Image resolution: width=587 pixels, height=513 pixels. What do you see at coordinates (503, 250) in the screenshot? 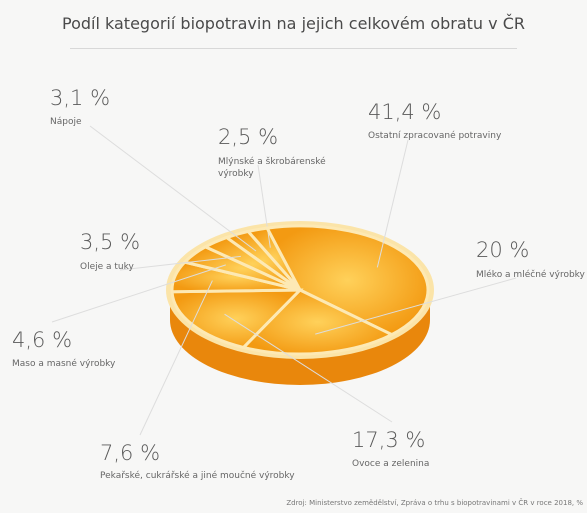
I see `value-label: 20 %` at bounding box center [503, 250].